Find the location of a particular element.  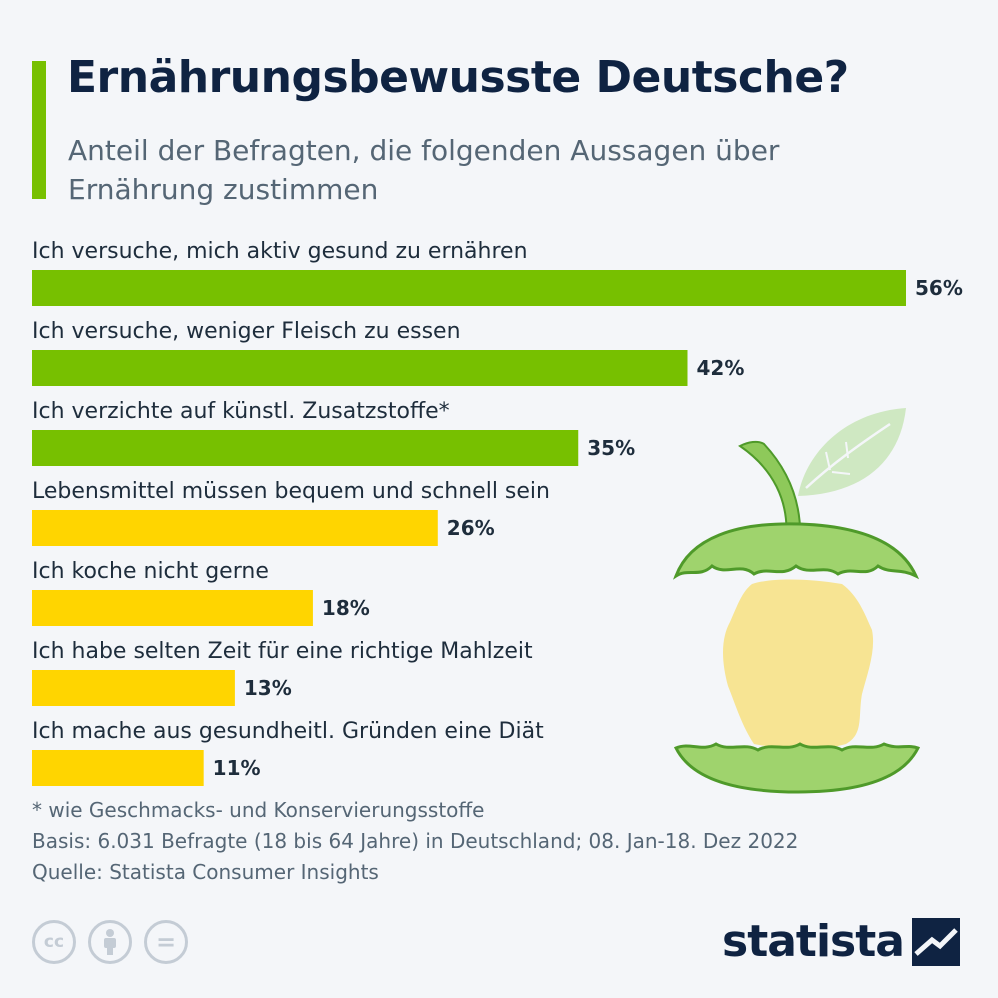

value-label: 35% is located at coordinates (611, 448).